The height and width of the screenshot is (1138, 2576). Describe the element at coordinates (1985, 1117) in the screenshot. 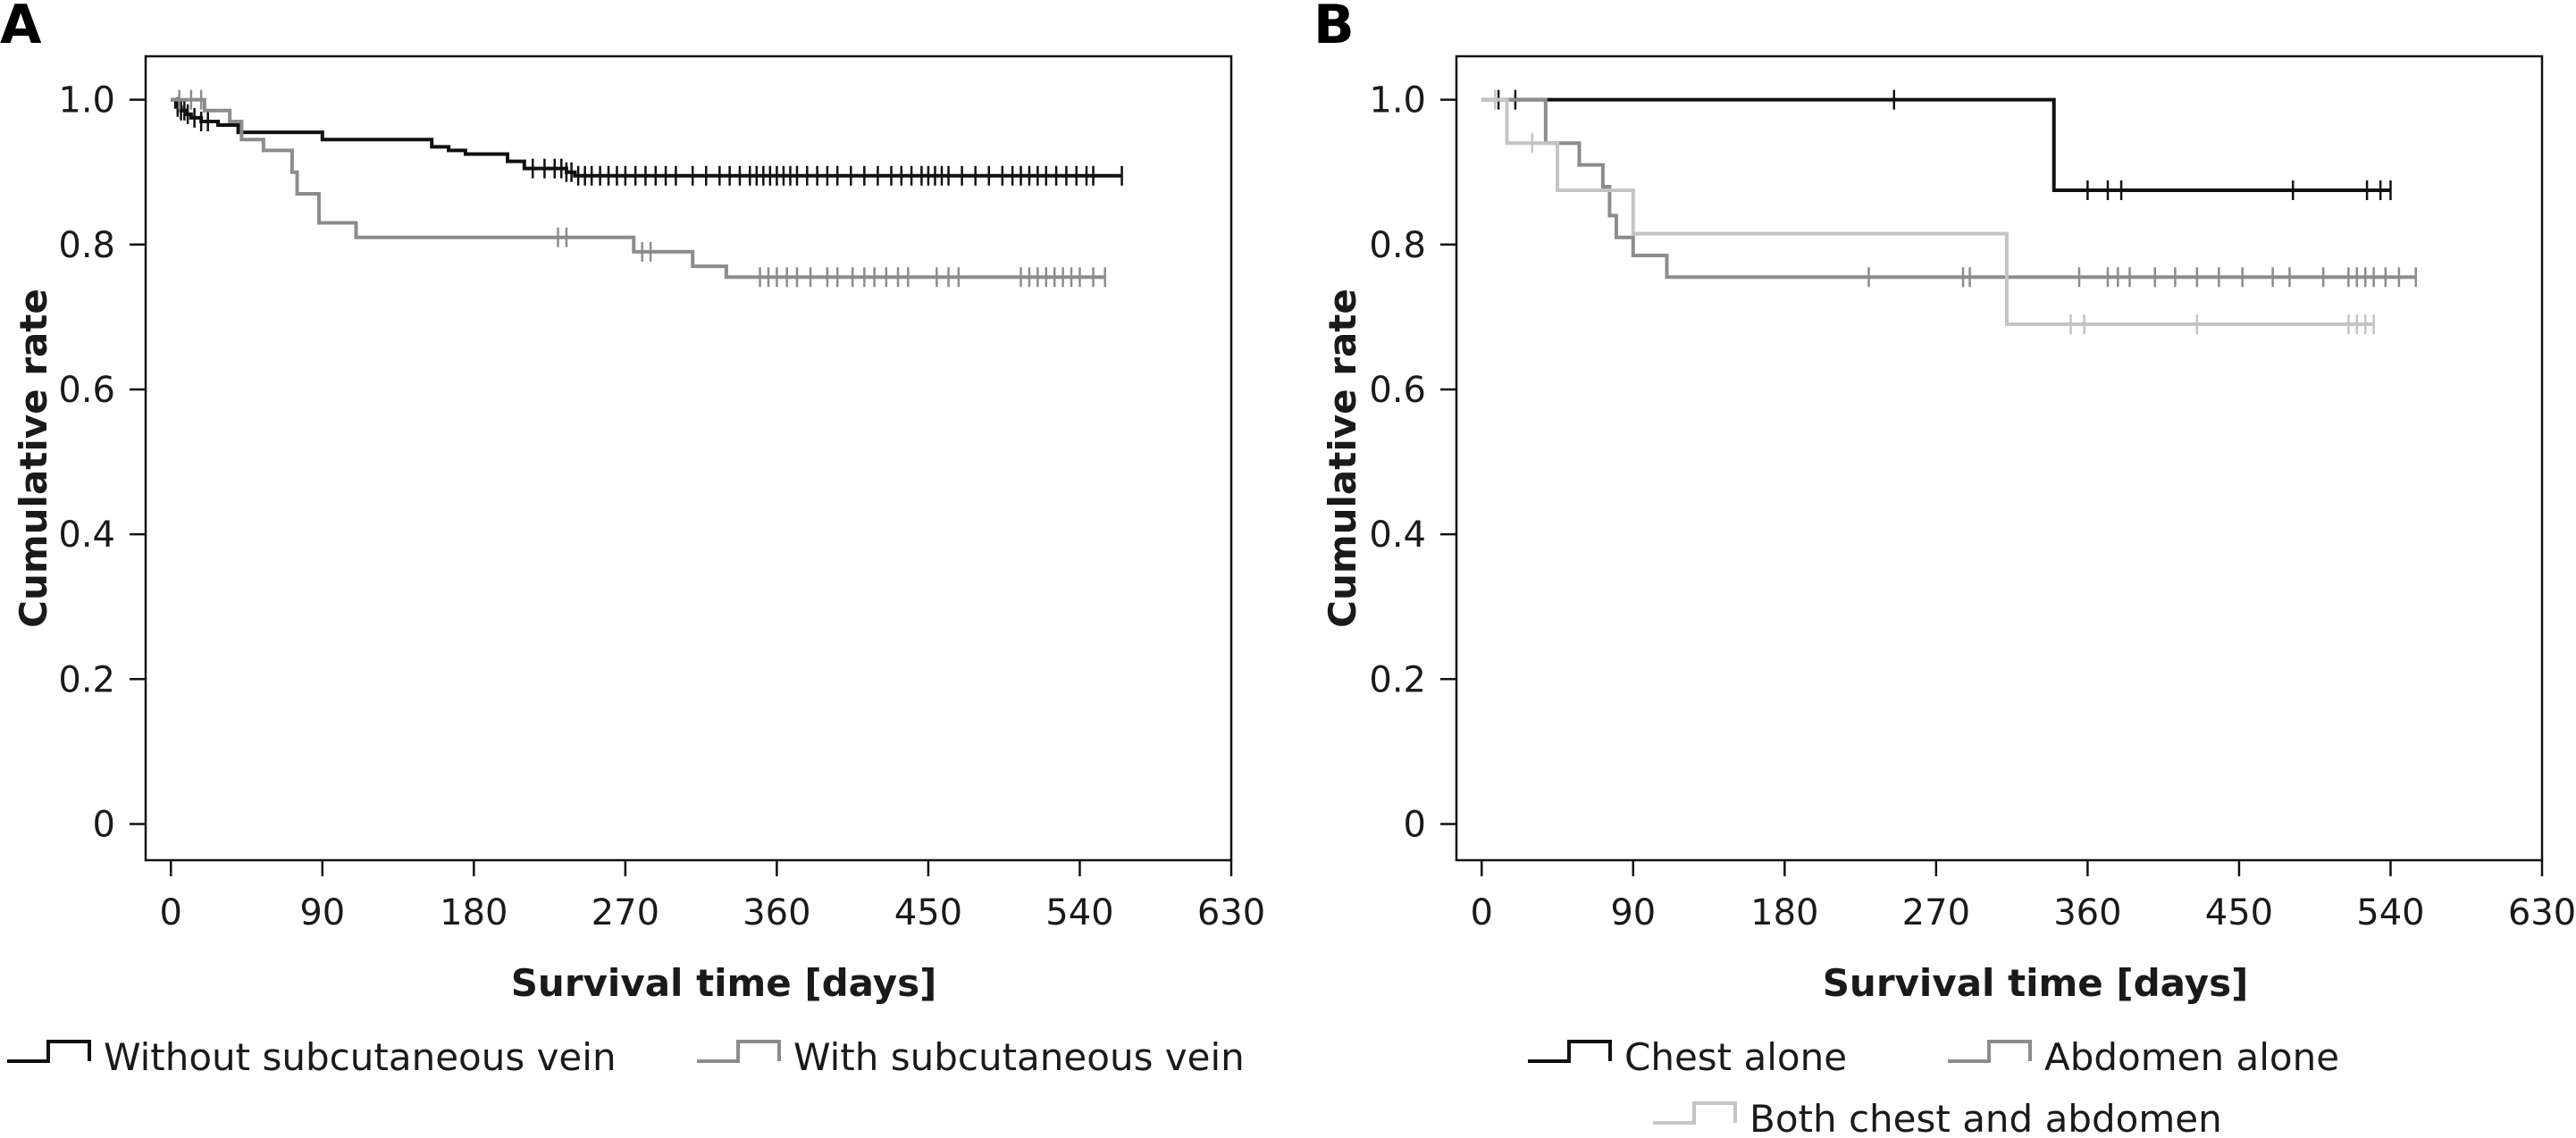

I see `legend-label: Both chest and abdomen` at that location.